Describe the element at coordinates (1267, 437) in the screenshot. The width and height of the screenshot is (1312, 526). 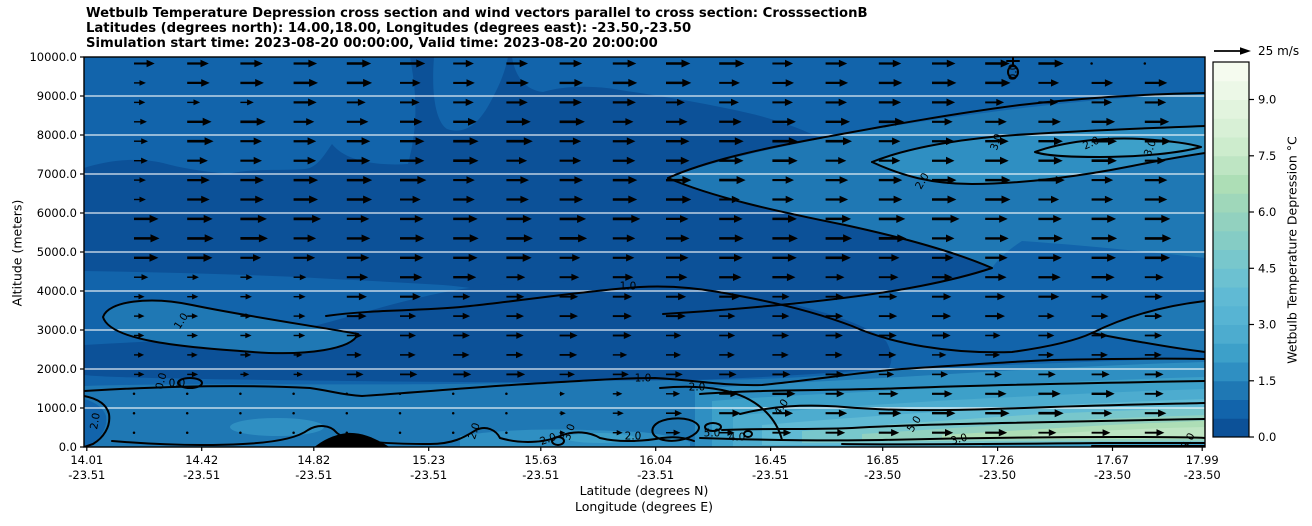
I see `colorbar-tick-label: 0.0` at that location.